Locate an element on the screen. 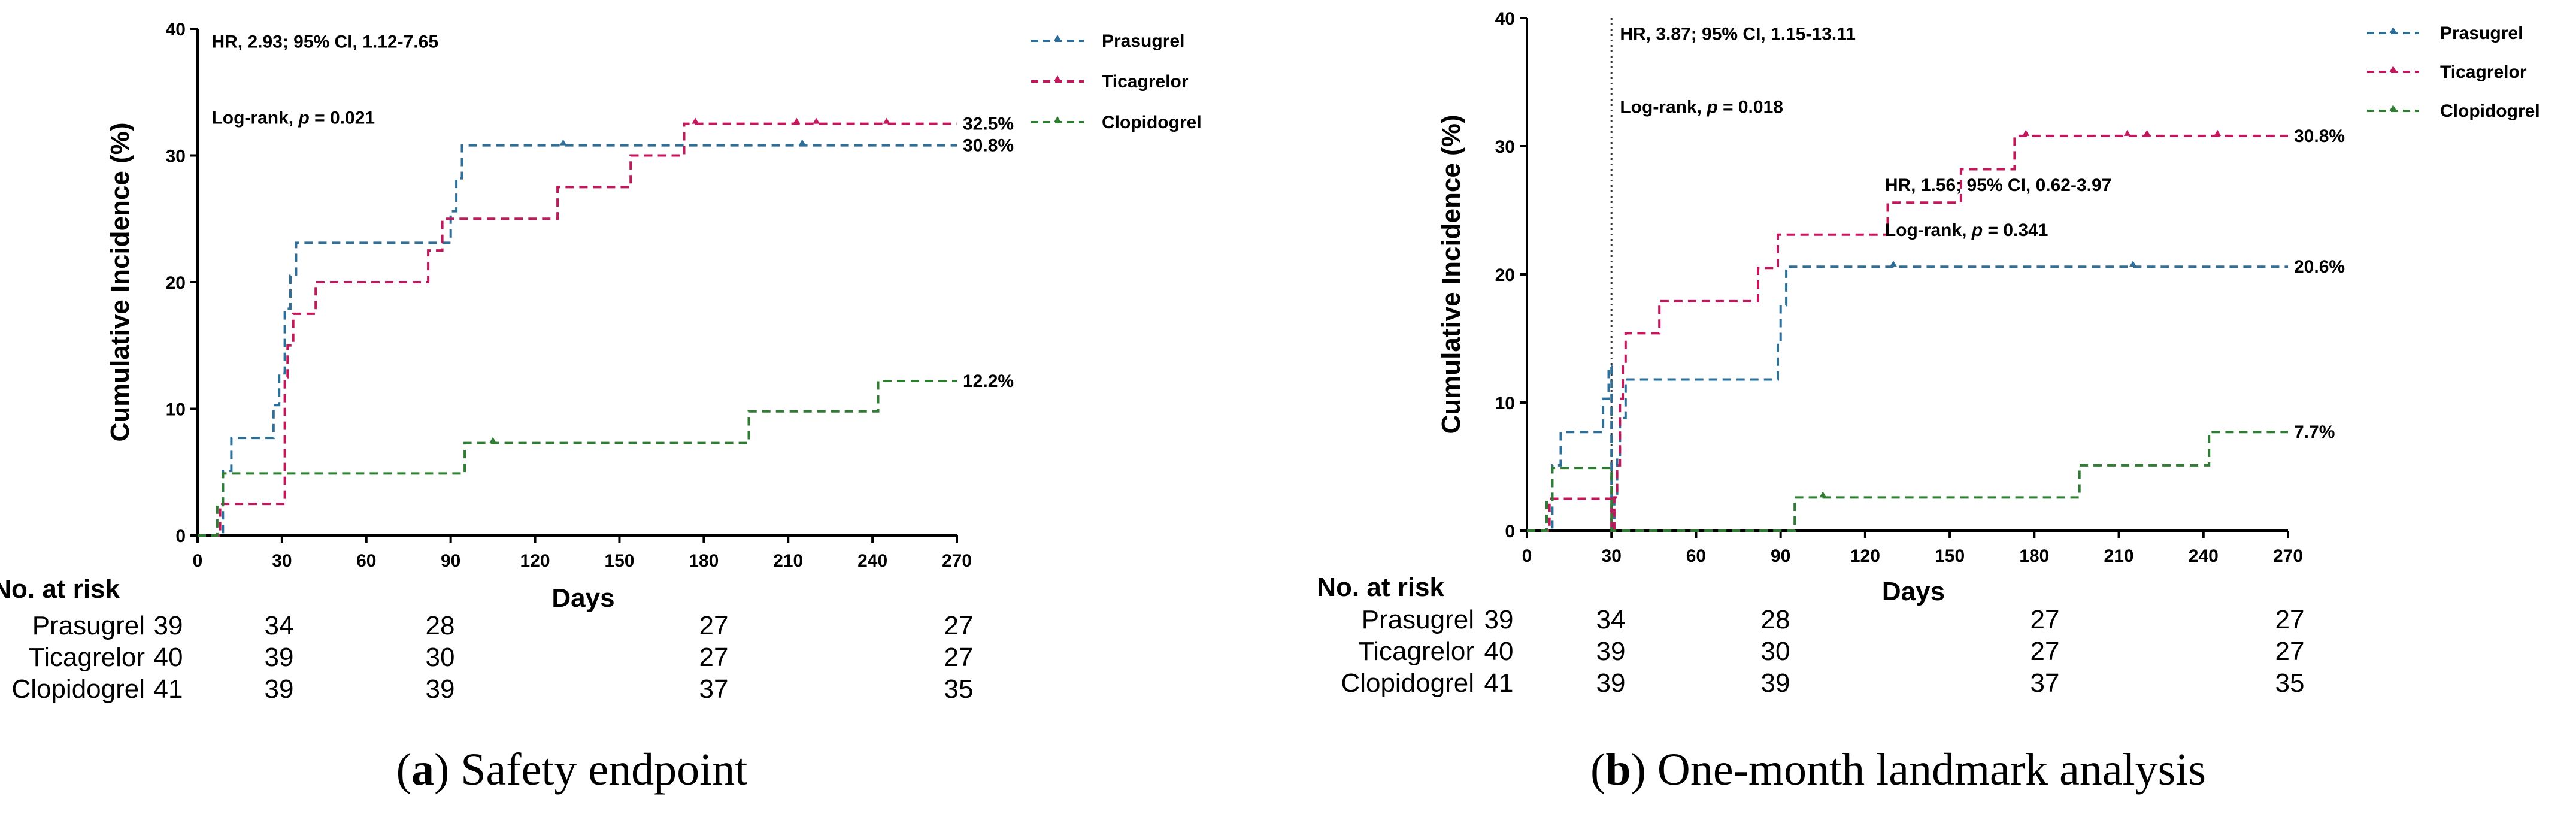 The width and height of the screenshot is (2576, 823). risk-value: 41 is located at coordinates (1499, 683).